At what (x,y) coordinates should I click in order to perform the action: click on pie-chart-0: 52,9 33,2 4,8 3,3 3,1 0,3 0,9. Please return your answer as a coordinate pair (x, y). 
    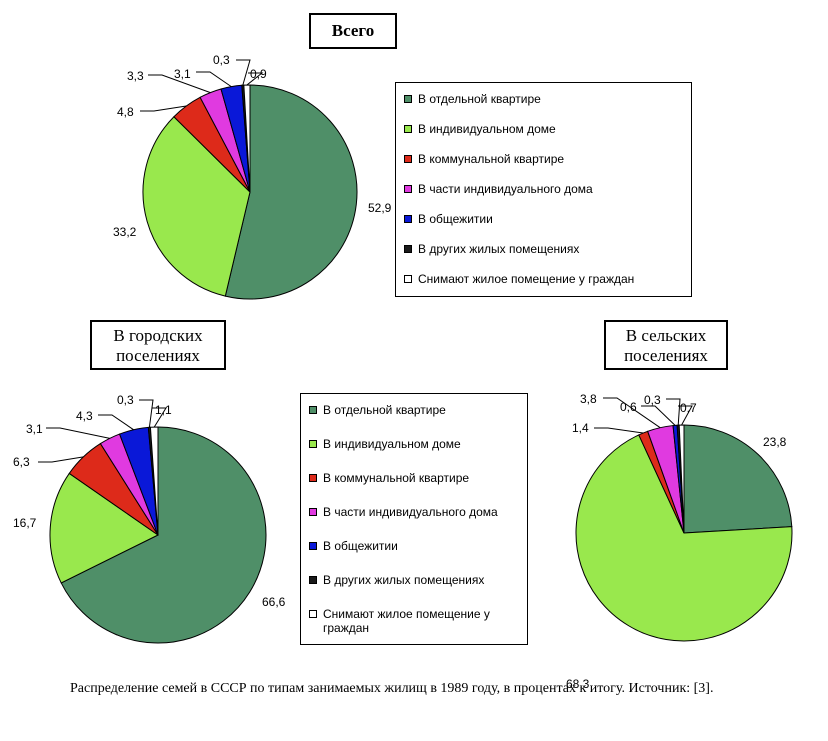
    Looking at the image, I should click on (252, 176).